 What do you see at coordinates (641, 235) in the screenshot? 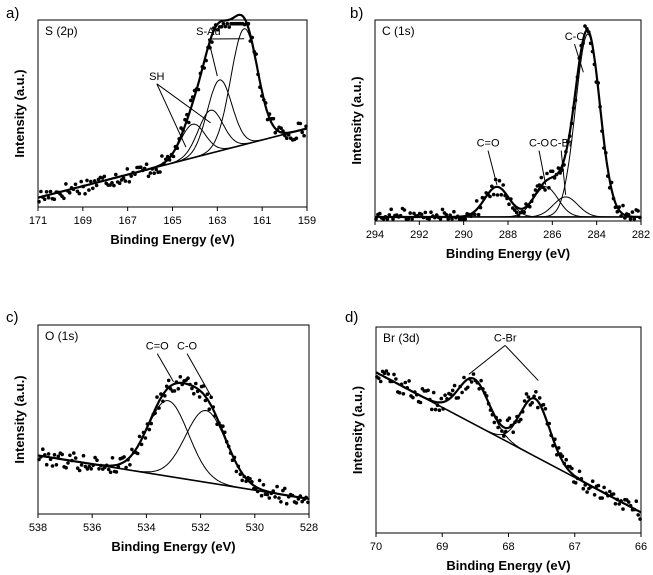
I see `x-tick-label: 282` at bounding box center [641, 235].